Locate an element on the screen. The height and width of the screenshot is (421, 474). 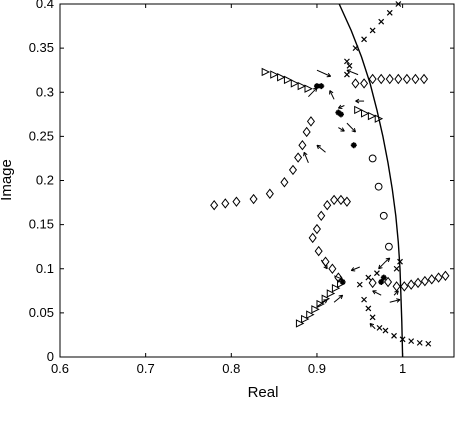
y-tick-label: 0.4 is located at coordinates (45, 5).